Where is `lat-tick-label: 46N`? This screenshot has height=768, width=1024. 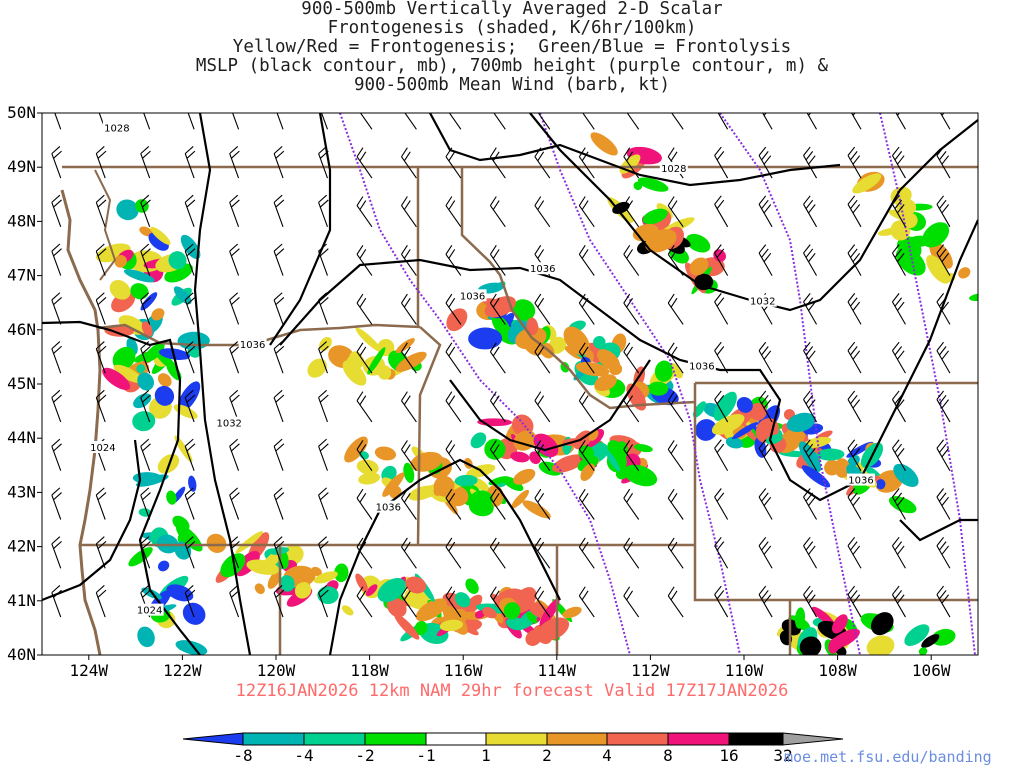 lat-tick-label: 46N is located at coordinates (21, 329).